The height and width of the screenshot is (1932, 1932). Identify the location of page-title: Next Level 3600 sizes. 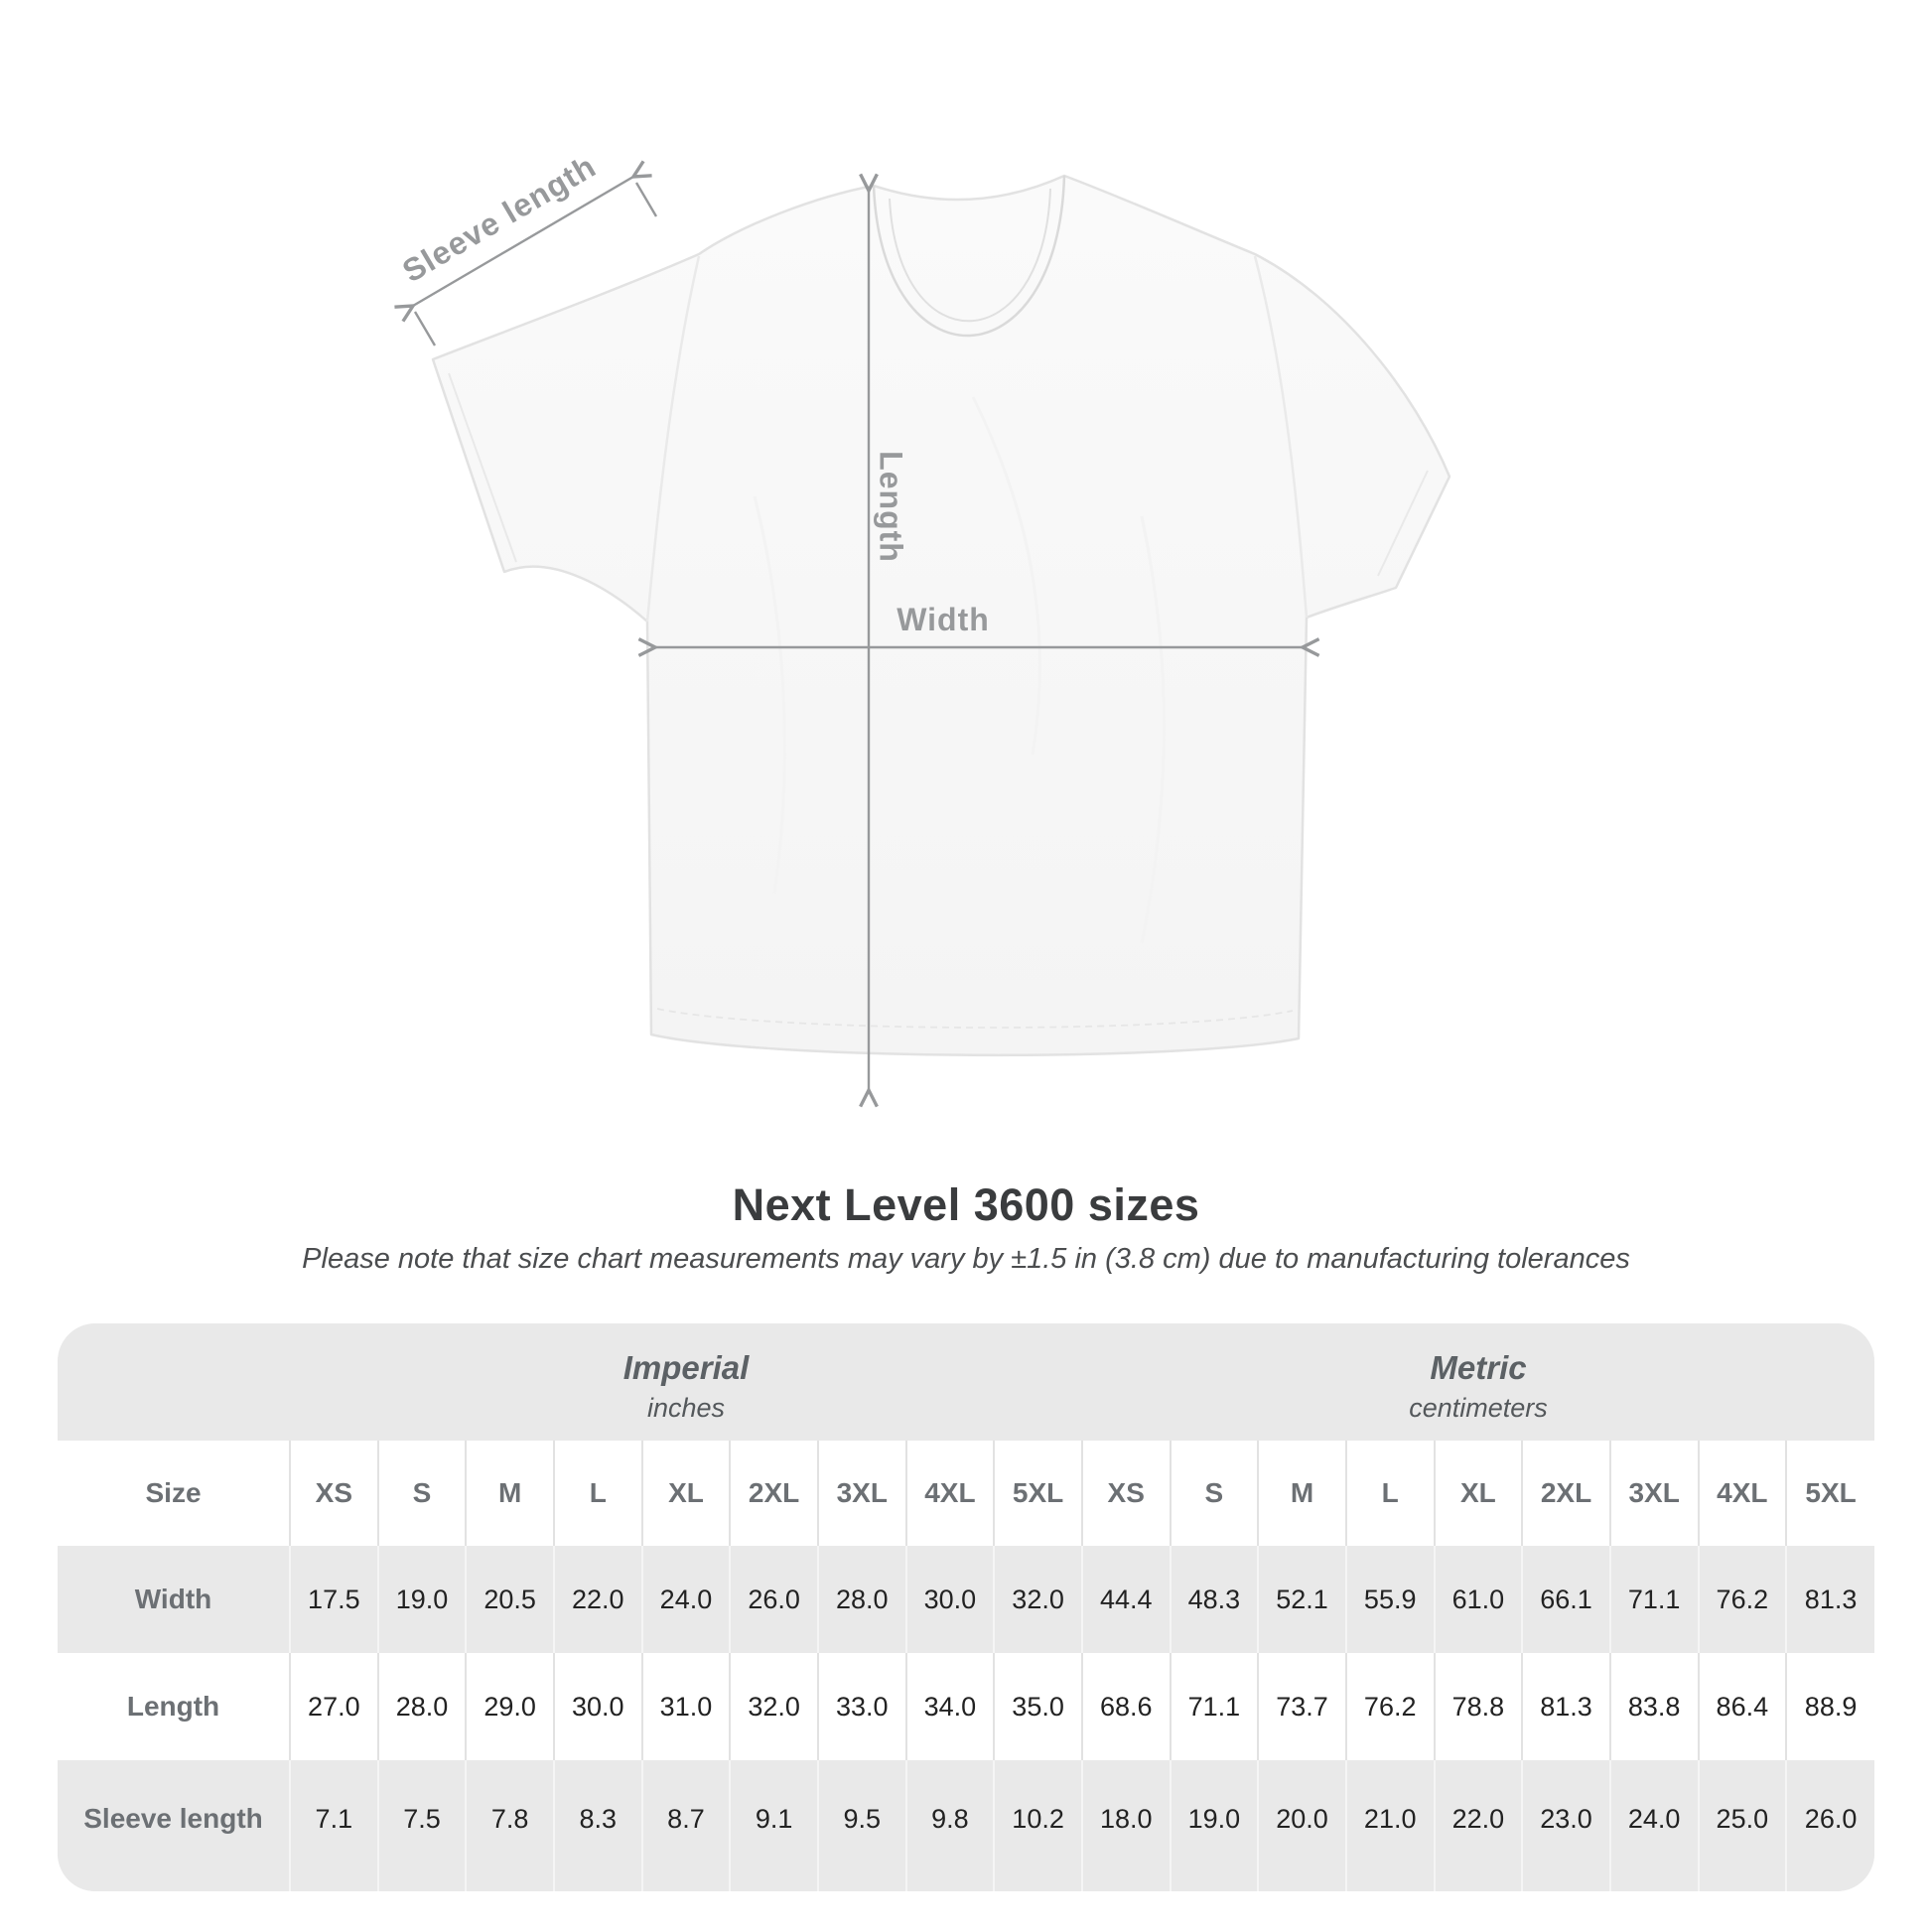
(966, 1204).